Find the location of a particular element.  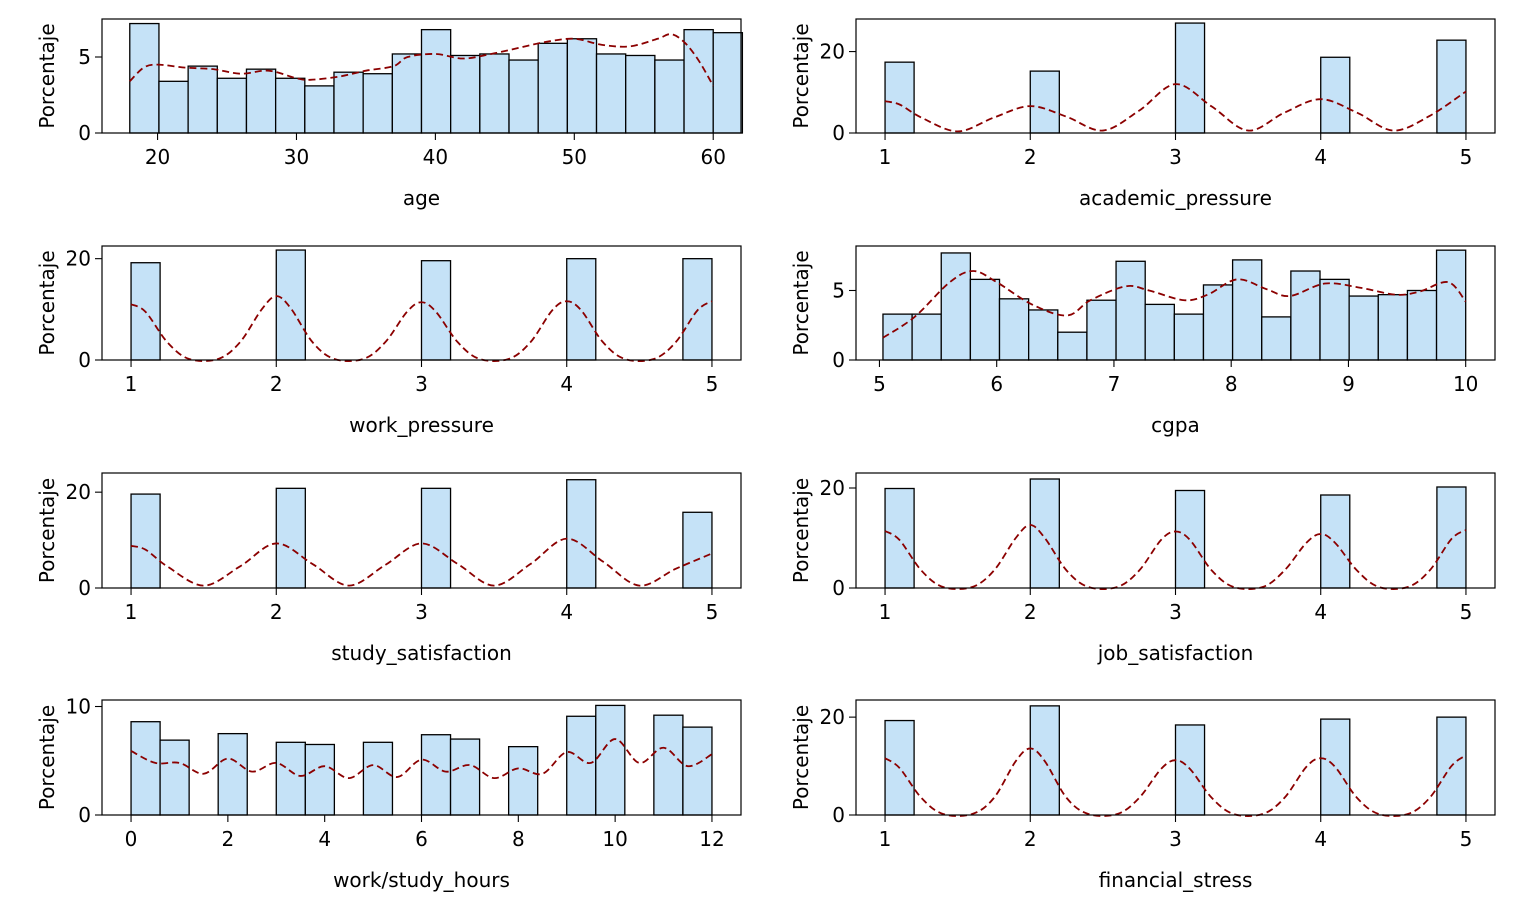

x-tick-label: 20 is located at coordinates (157, 157).